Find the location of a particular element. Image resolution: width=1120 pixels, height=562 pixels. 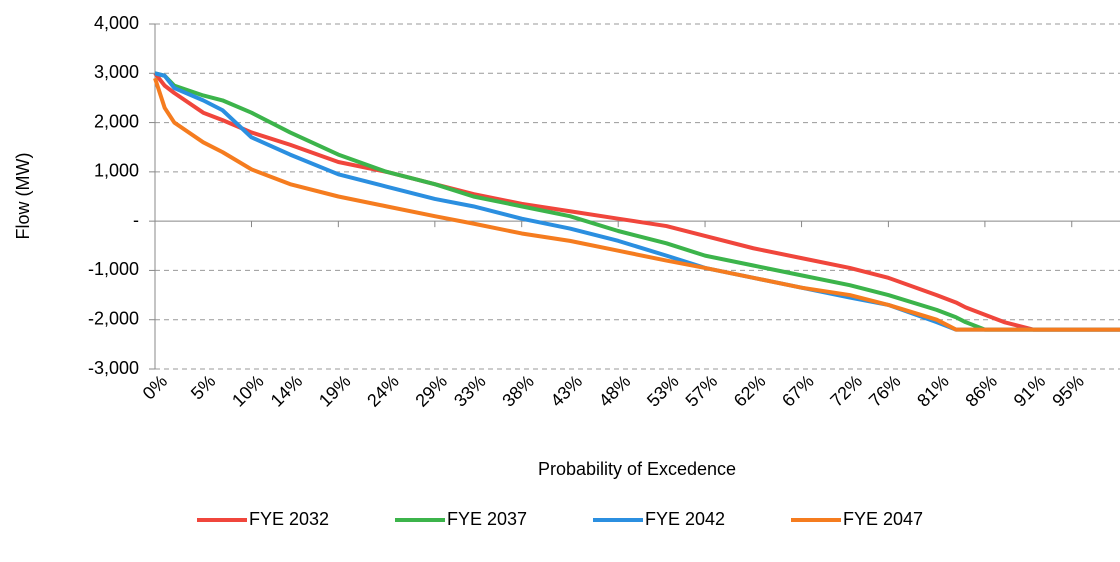

y-tick-label: 4,000 is located at coordinates (116, 23).